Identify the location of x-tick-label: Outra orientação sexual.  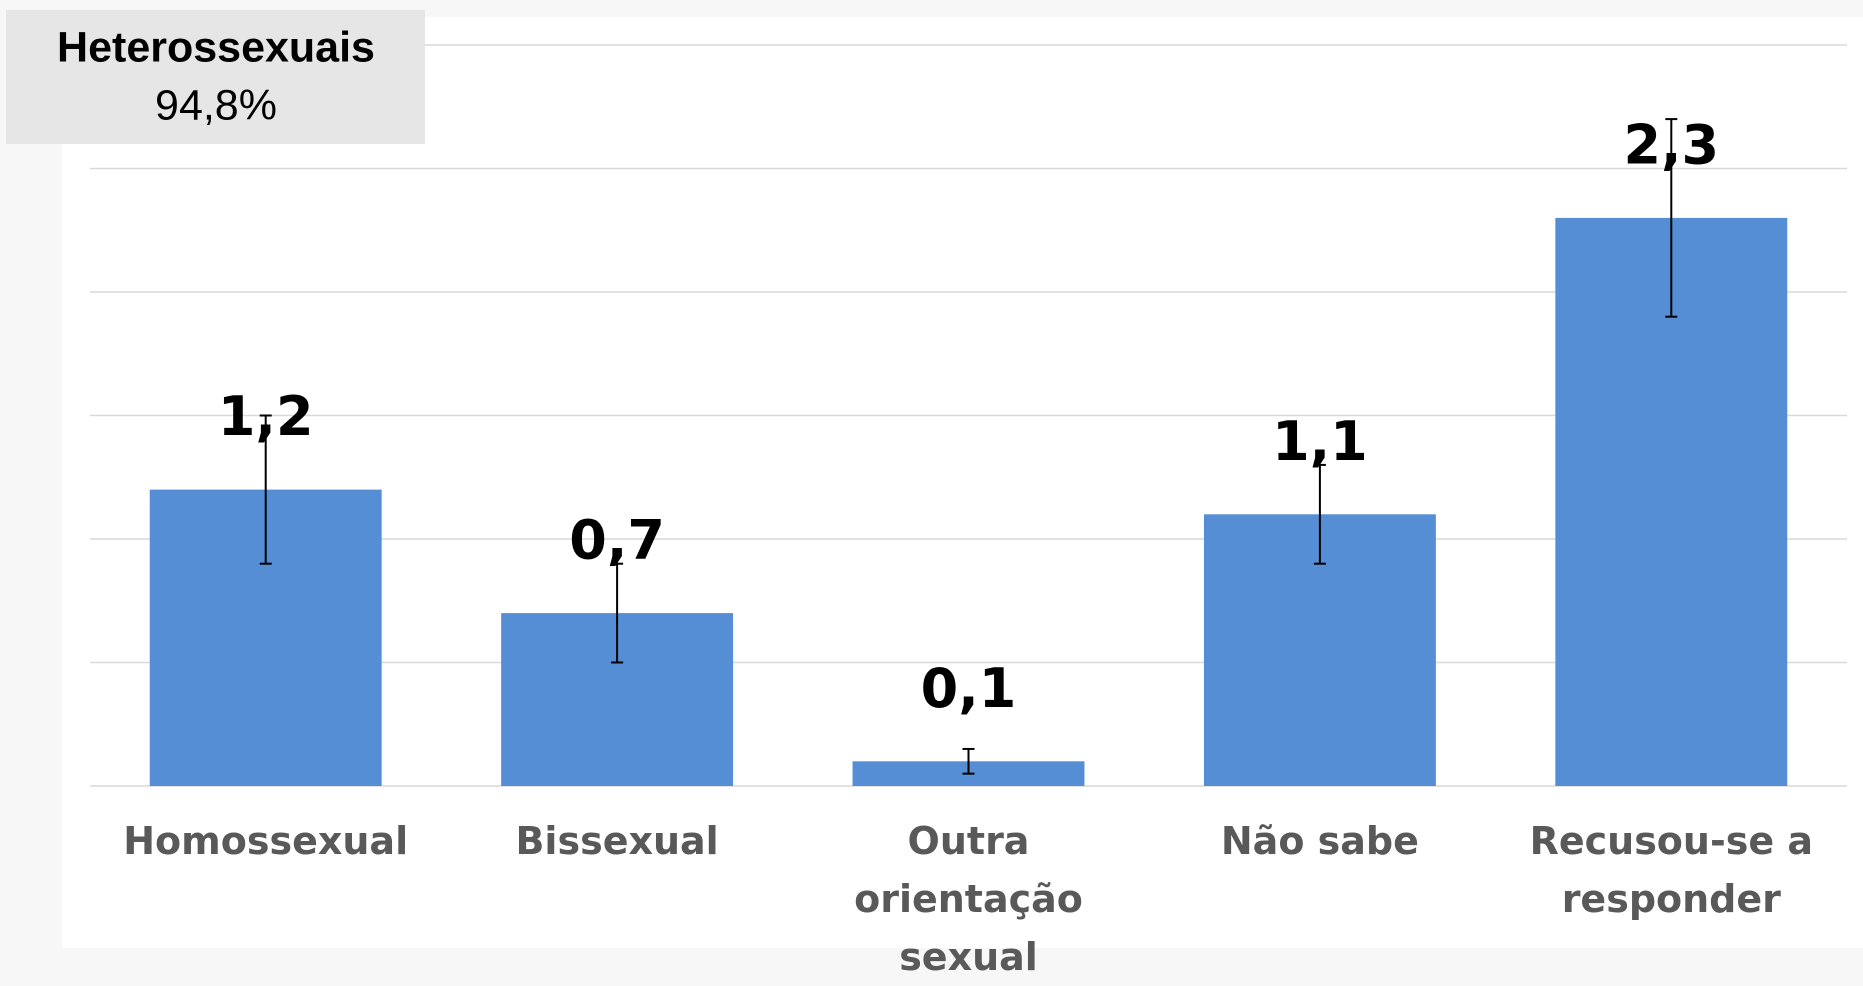
(968, 899).